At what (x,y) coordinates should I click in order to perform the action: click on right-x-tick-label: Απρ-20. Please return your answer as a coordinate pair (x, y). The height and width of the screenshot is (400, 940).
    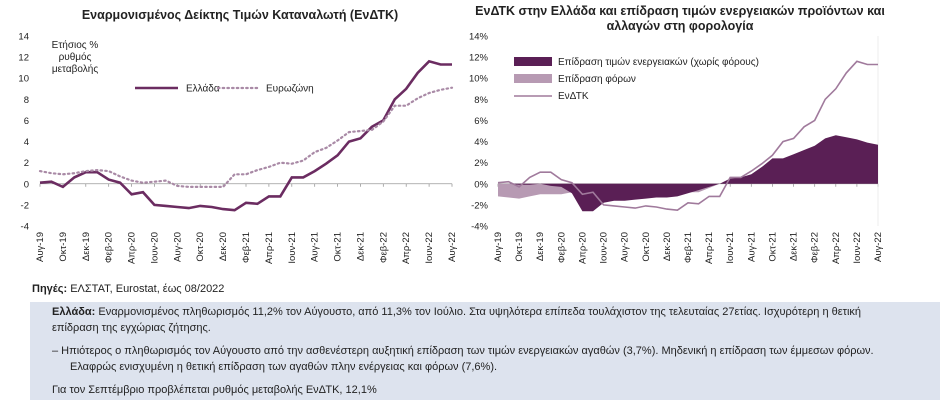
    Looking at the image, I should click on (582, 248).